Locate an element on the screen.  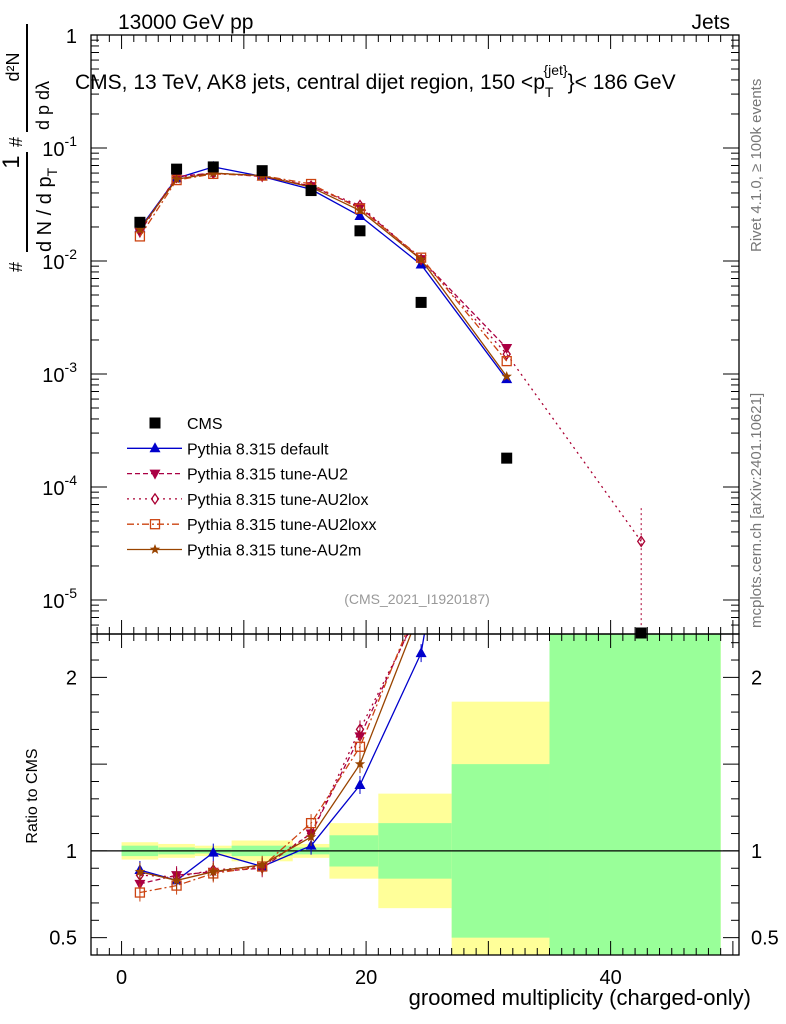
y-axis-label-ratio: Ratio to CMS is located at coordinates (32, 795).